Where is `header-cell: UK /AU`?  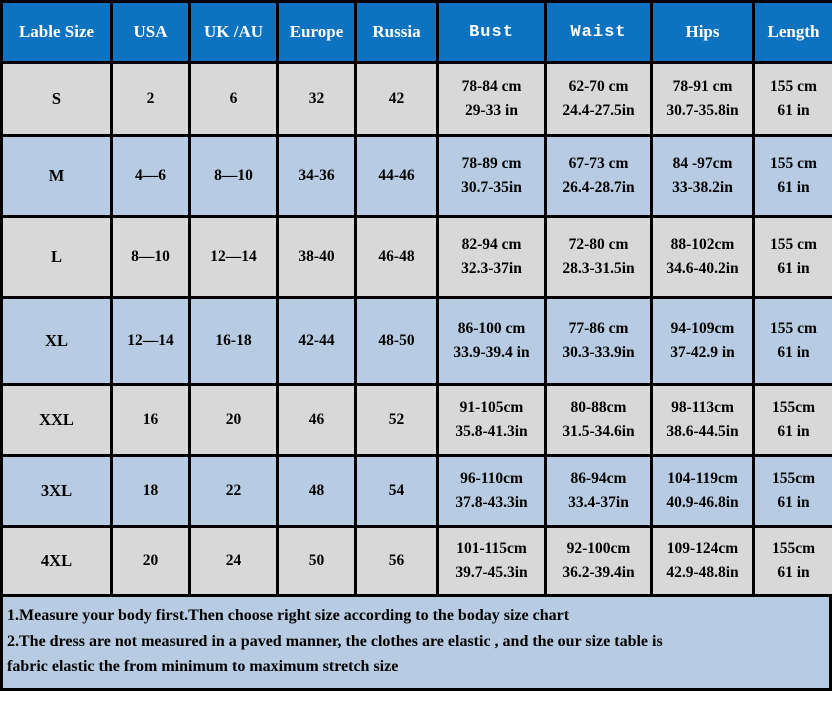 header-cell: UK /AU is located at coordinates (233, 32).